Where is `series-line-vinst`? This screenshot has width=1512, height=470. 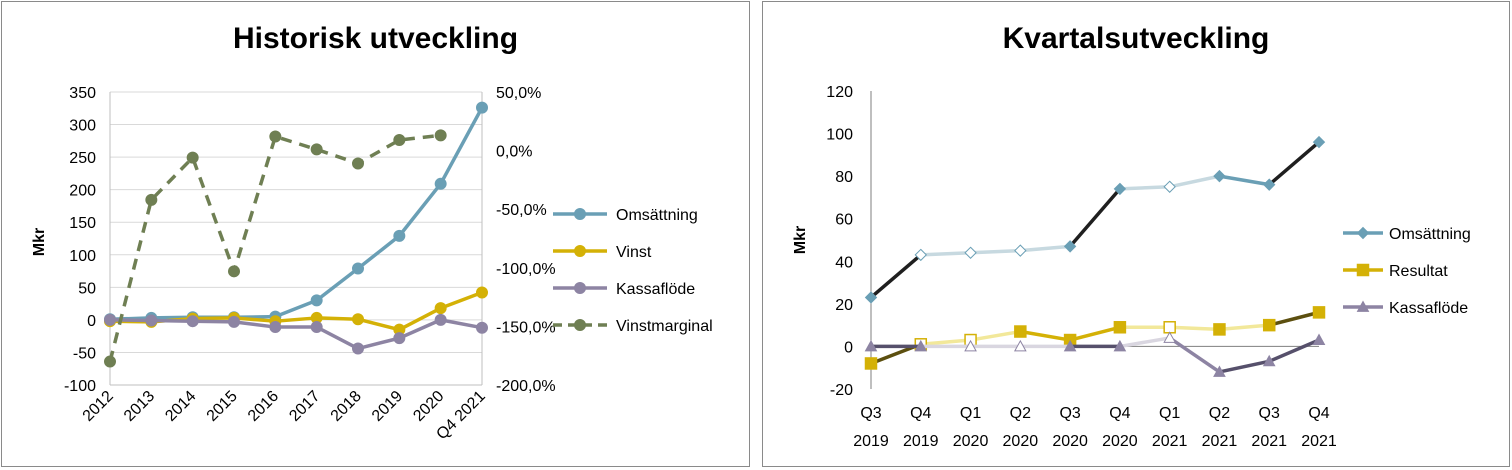 series-line-vinst is located at coordinates (296, 311).